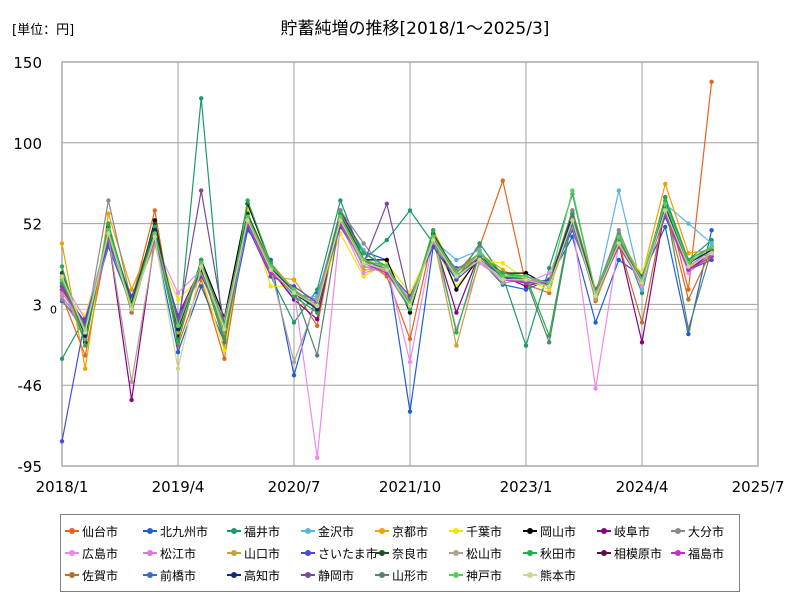 The image size is (800, 600). I want to click on legend-label: 仙台市, so click(100, 531).